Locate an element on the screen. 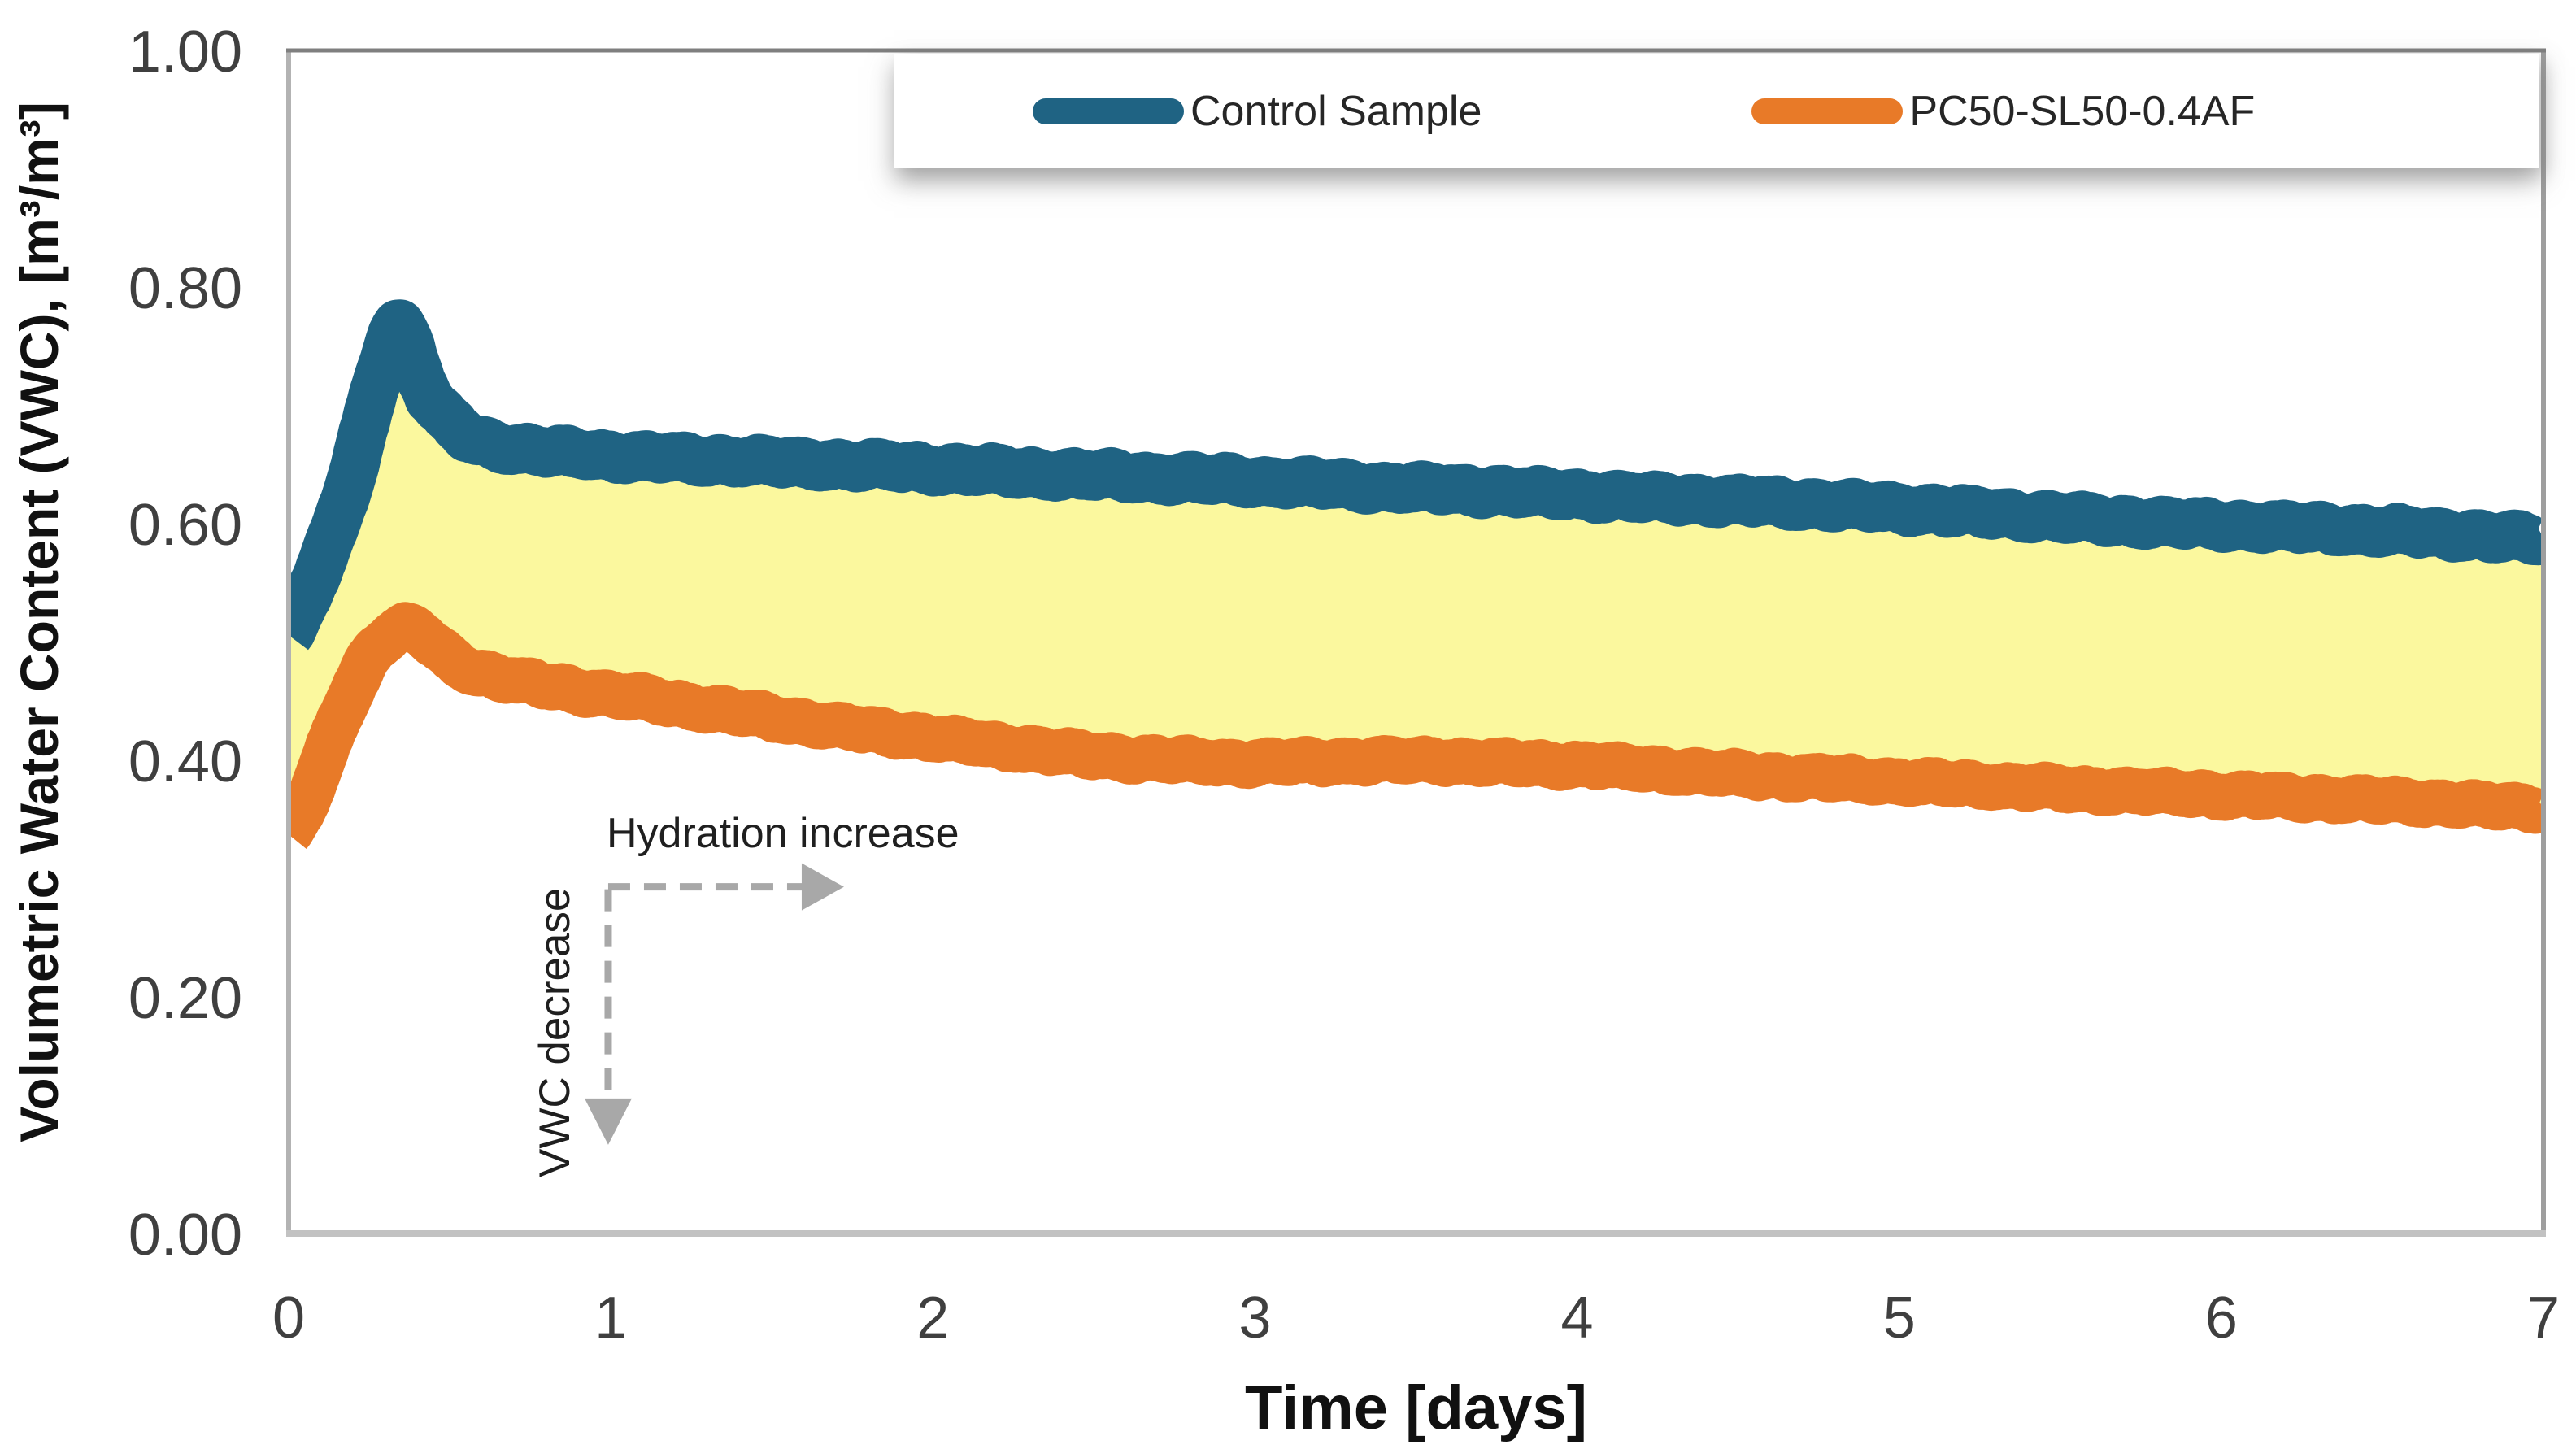 This screenshot has width=2576, height=1449. hydration-arrowhead-icon is located at coordinates (823, 887).